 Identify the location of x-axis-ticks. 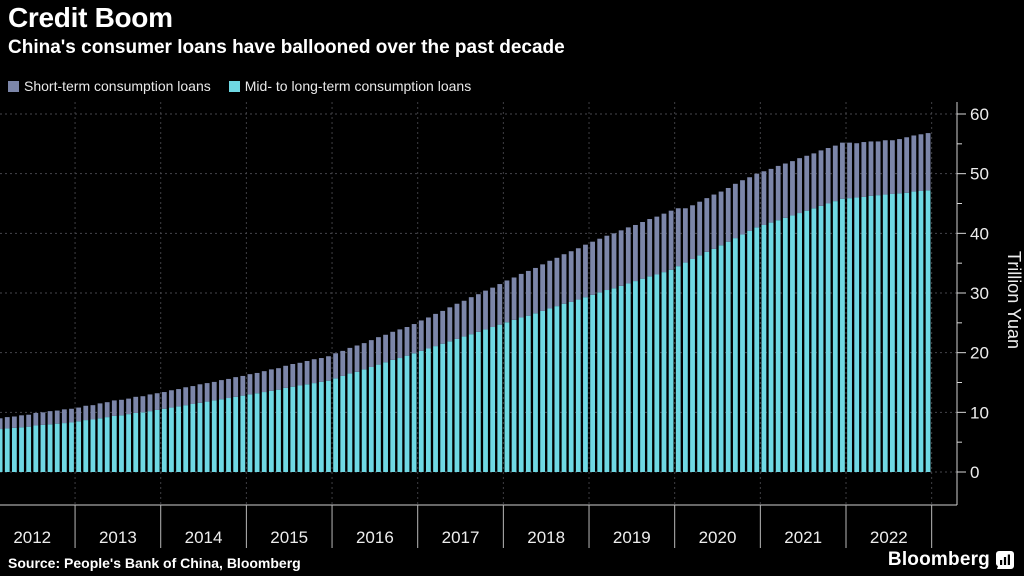
(503, 526).